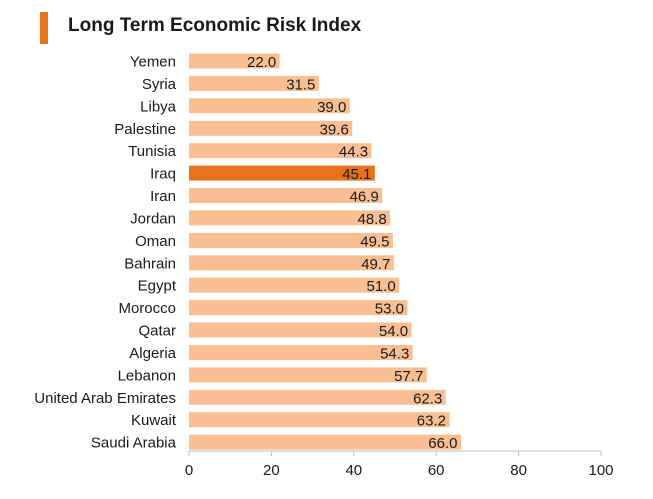 This screenshot has width=653, height=499. What do you see at coordinates (155, 241) in the screenshot?
I see `category-label-oman: Oman` at bounding box center [155, 241].